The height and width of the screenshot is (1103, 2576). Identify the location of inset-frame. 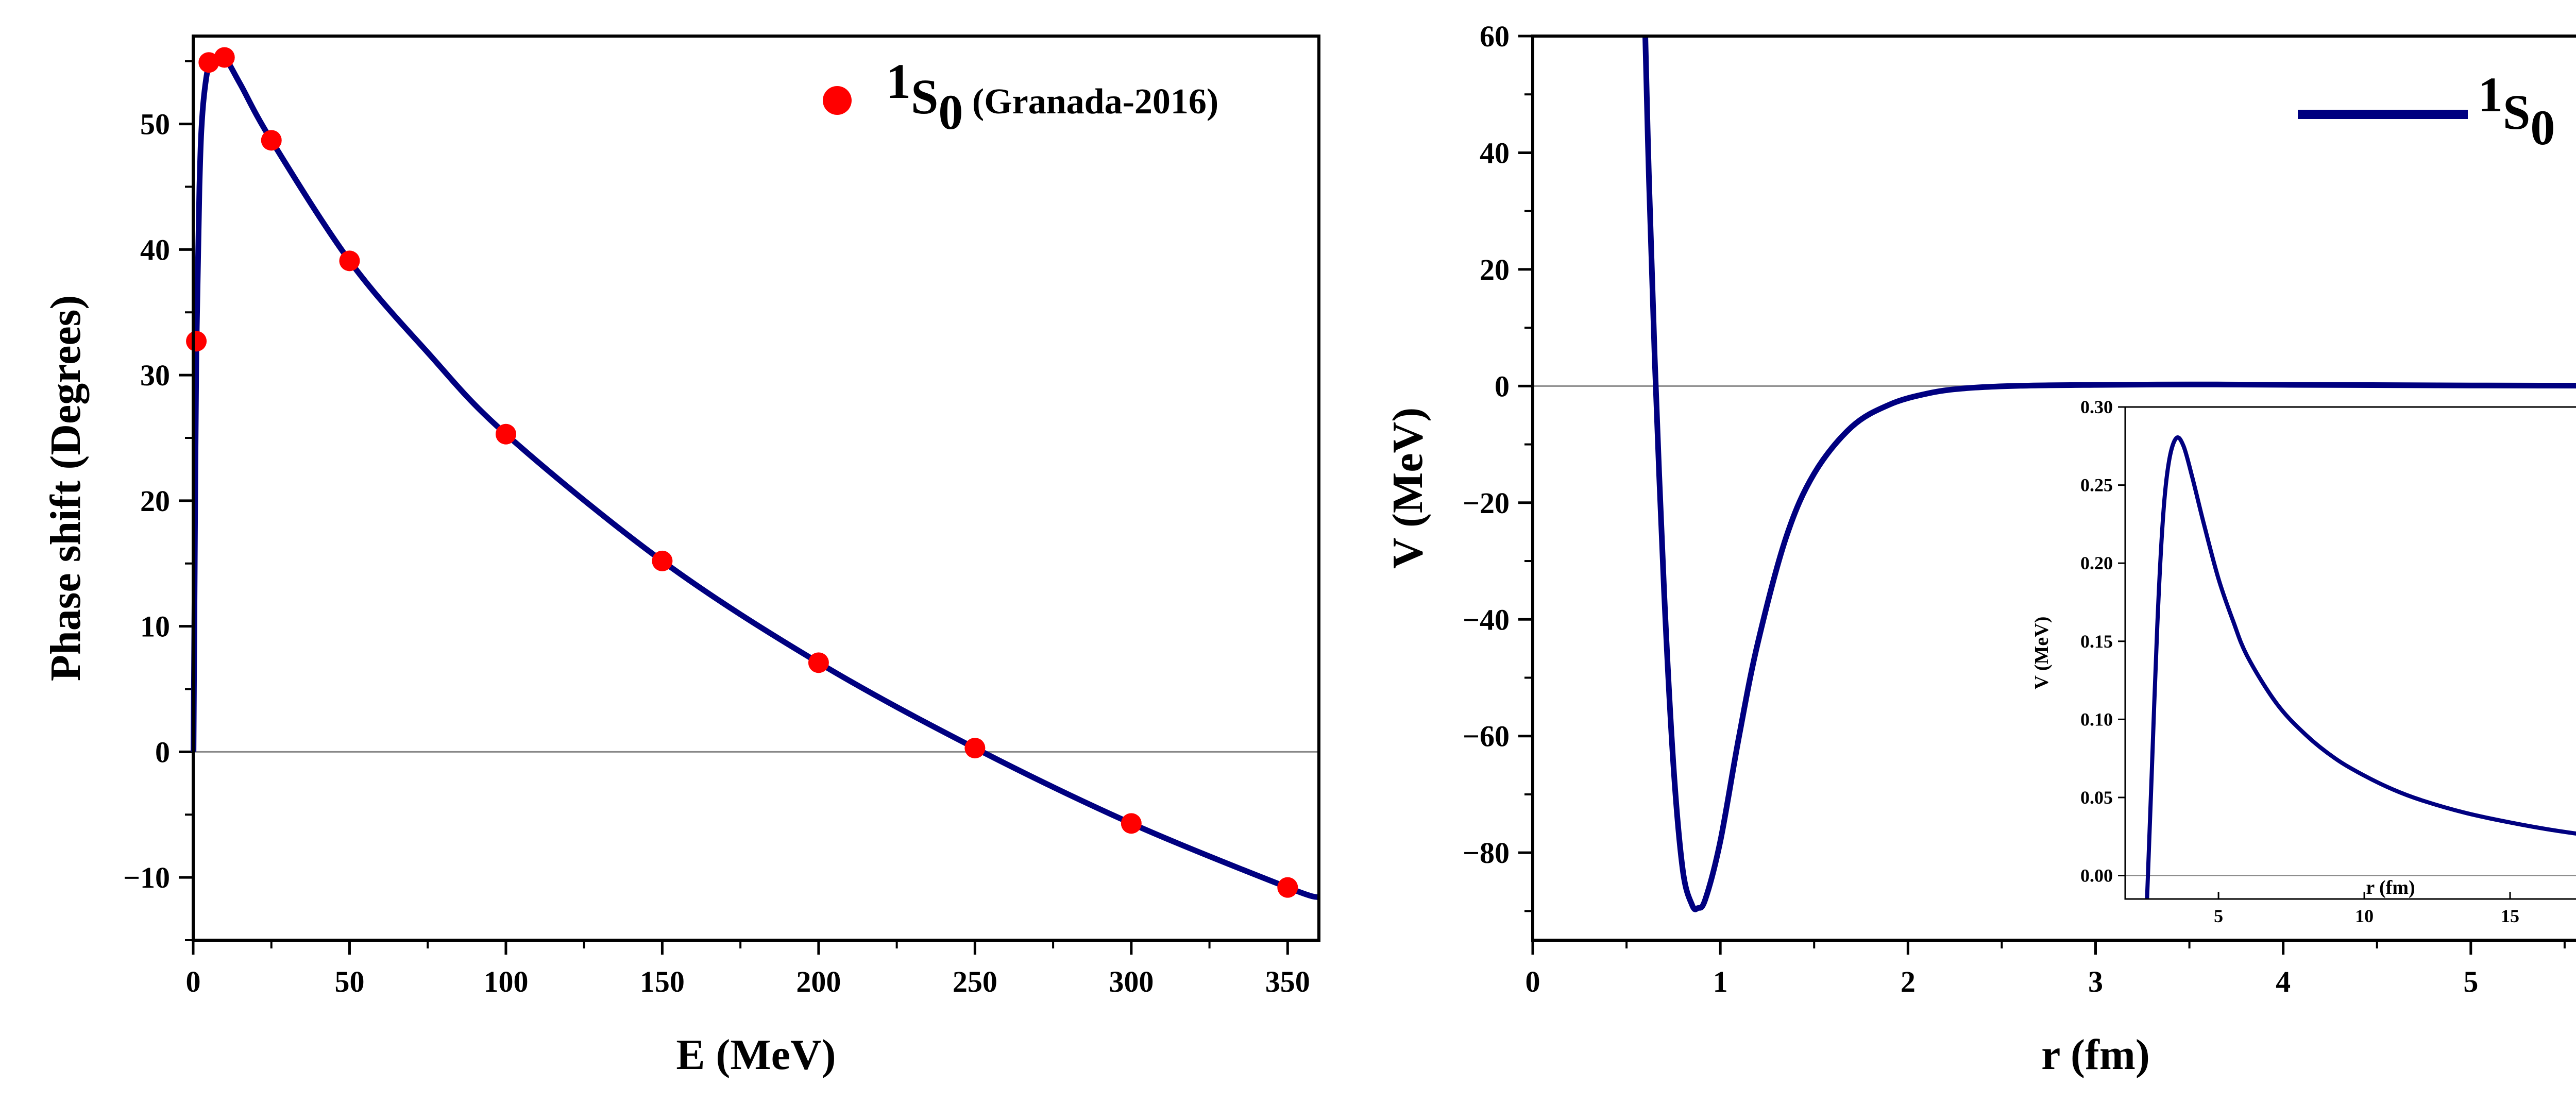
(2350, 653).